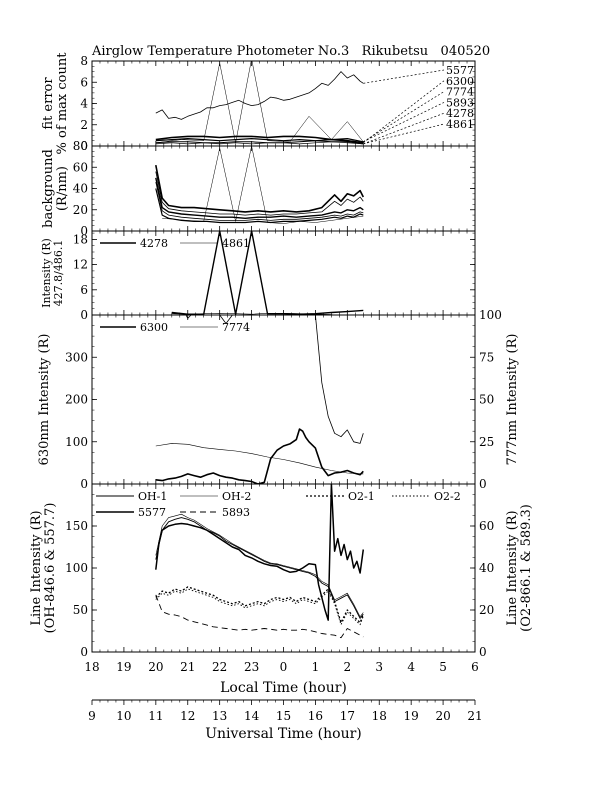 The image size is (612, 792). I want to click on local-time-tick-label: 1, so click(316, 667).